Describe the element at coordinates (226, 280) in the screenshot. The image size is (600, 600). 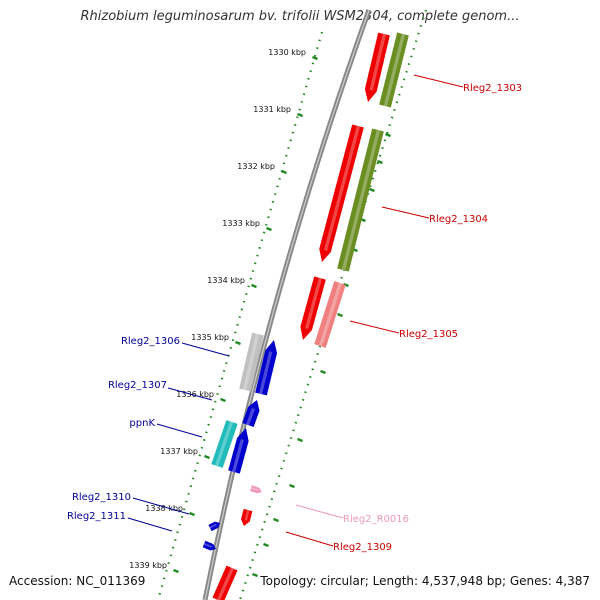
I see `tick-label: 1334 kbp` at that location.